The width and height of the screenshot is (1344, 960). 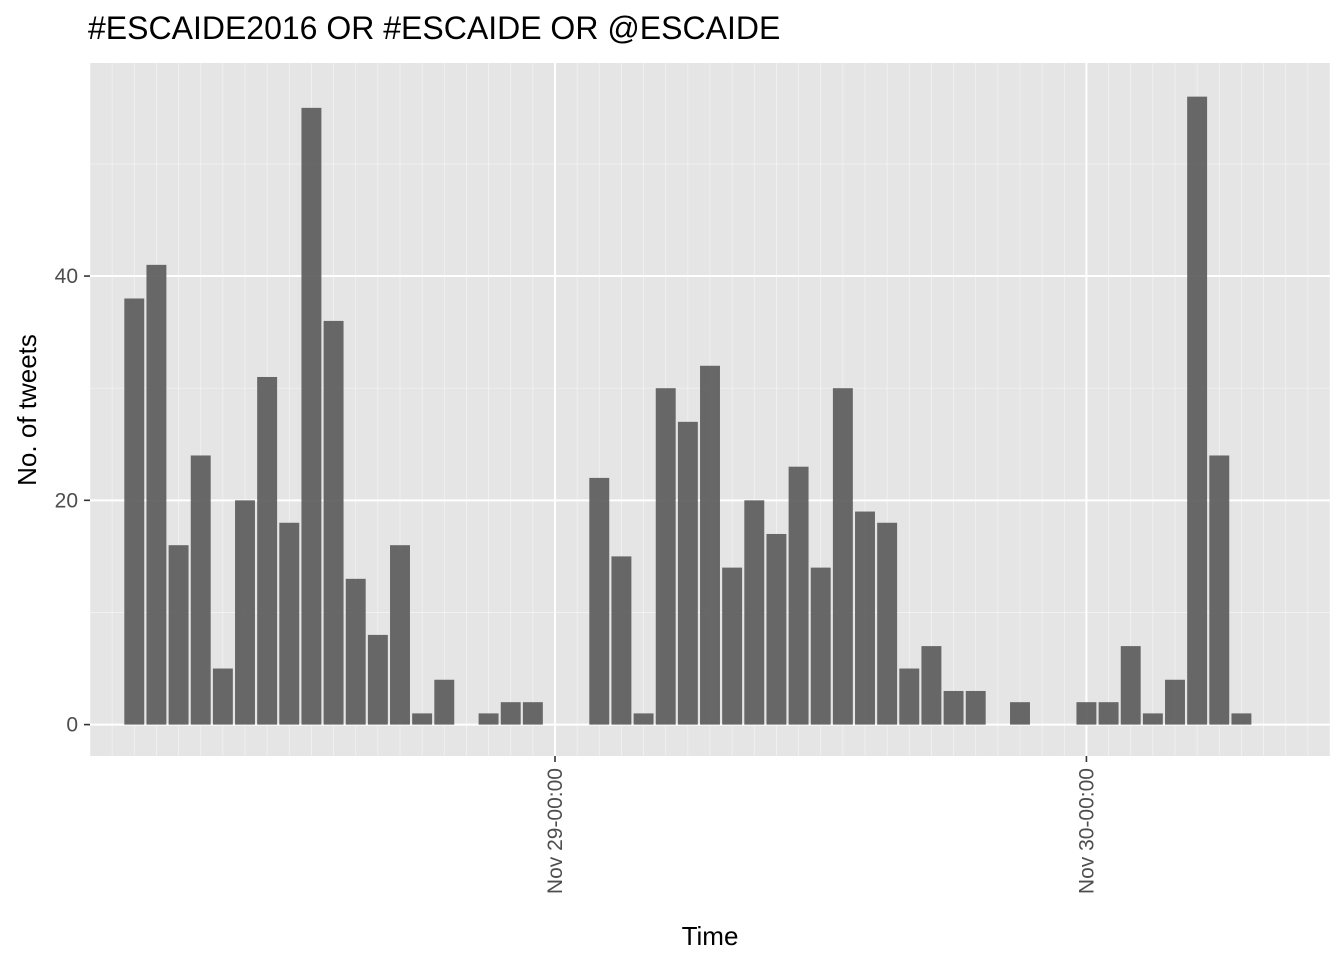 I want to click on x-tick-label: Nov 29-00:00, so click(x=555, y=831).